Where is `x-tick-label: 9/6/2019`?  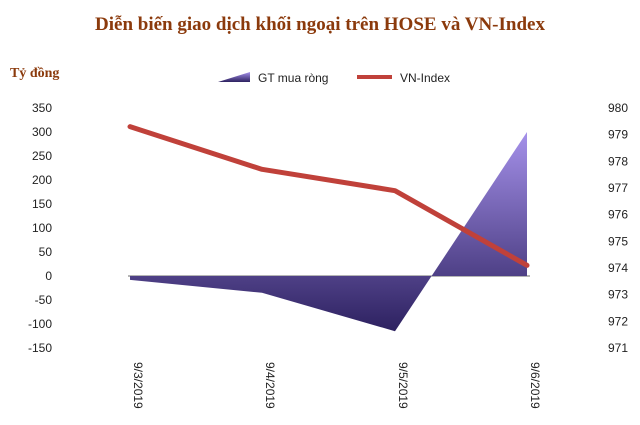
x-tick-label: 9/6/2019 is located at coordinates (535, 385).